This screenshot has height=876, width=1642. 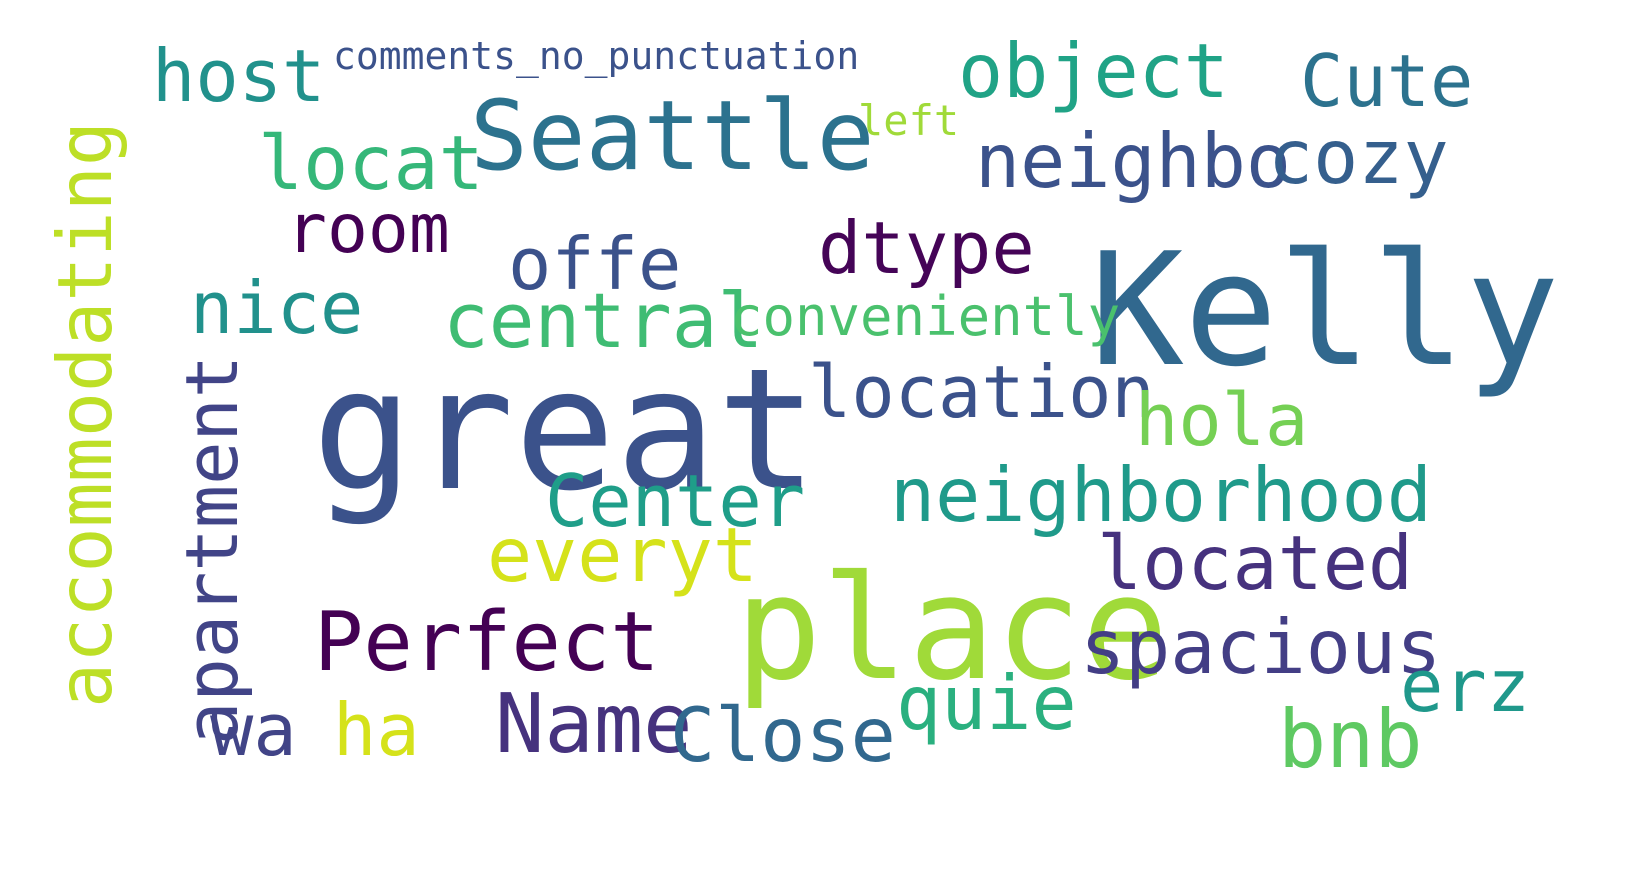 What do you see at coordinates (986, 703) in the screenshot?
I see `word-quie: quie` at bounding box center [986, 703].